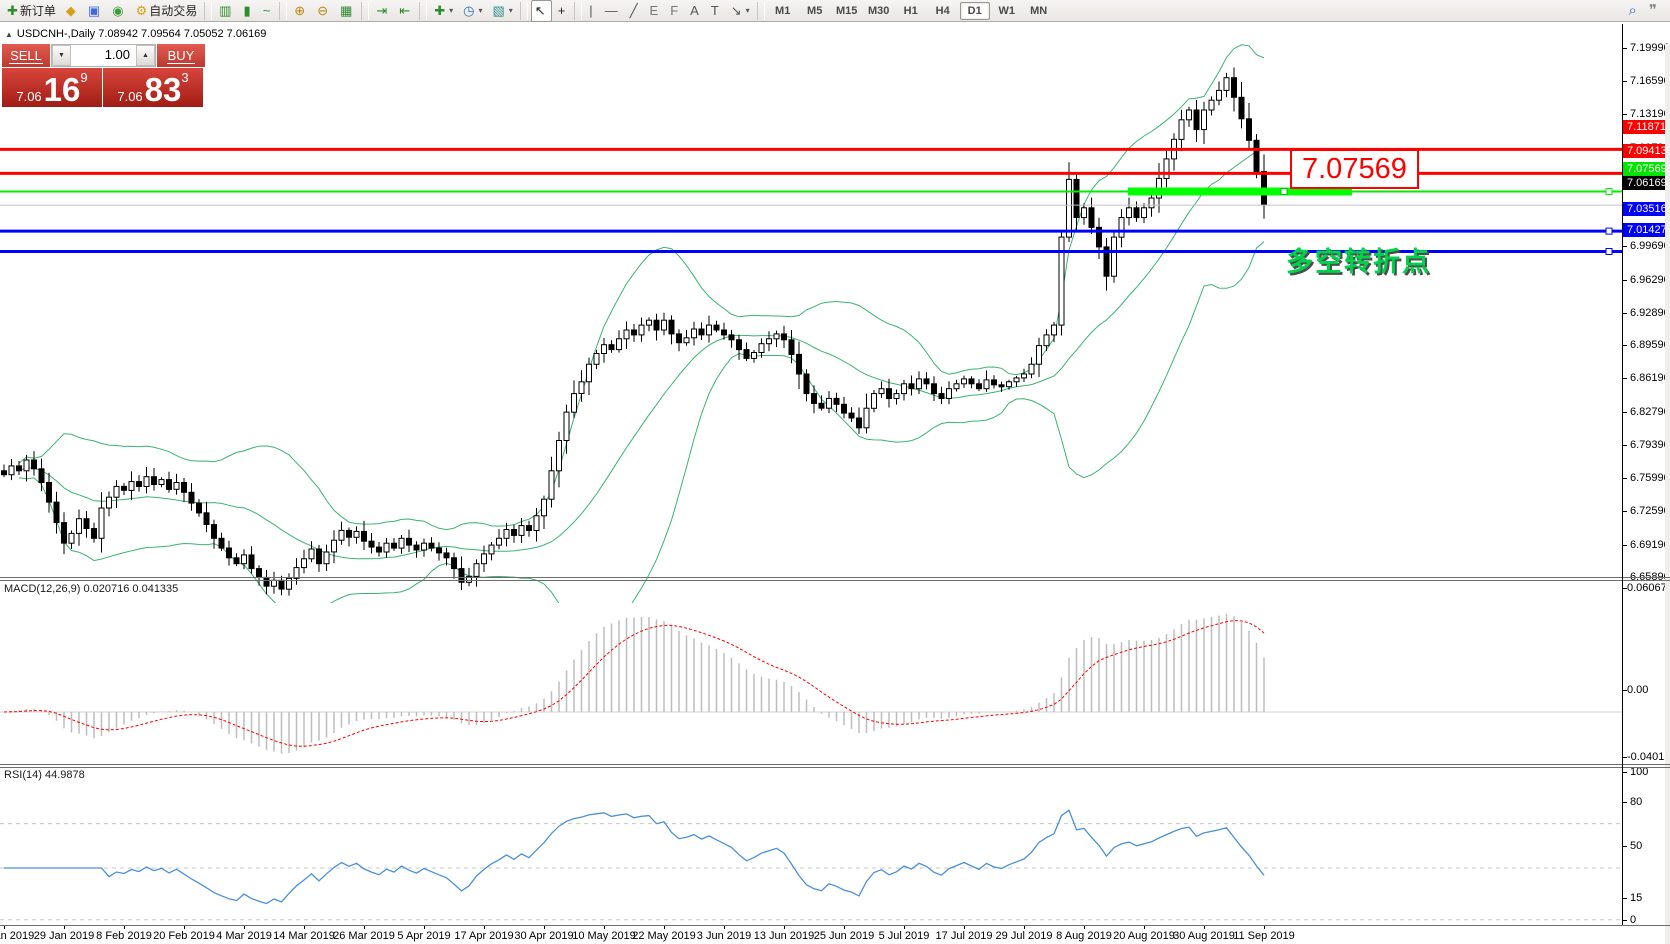 Image resolution: width=1670 pixels, height=944 pixels. I want to click on cursor-button: ↖, so click(541, 11).